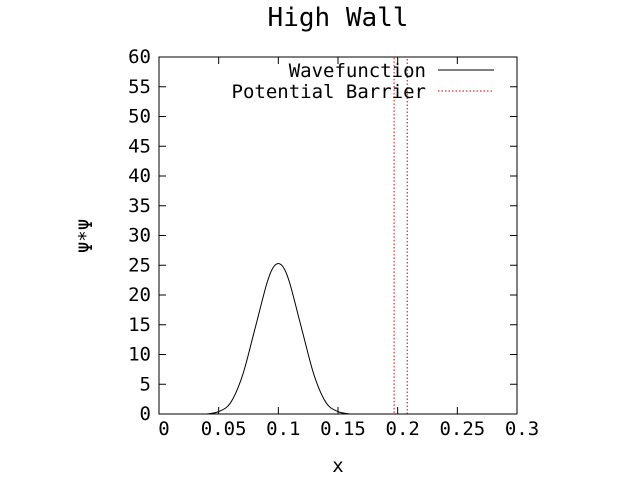 The width and height of the screenshot is (640, 480). I want to click on y-tick-label: 0, so click(145, 414).